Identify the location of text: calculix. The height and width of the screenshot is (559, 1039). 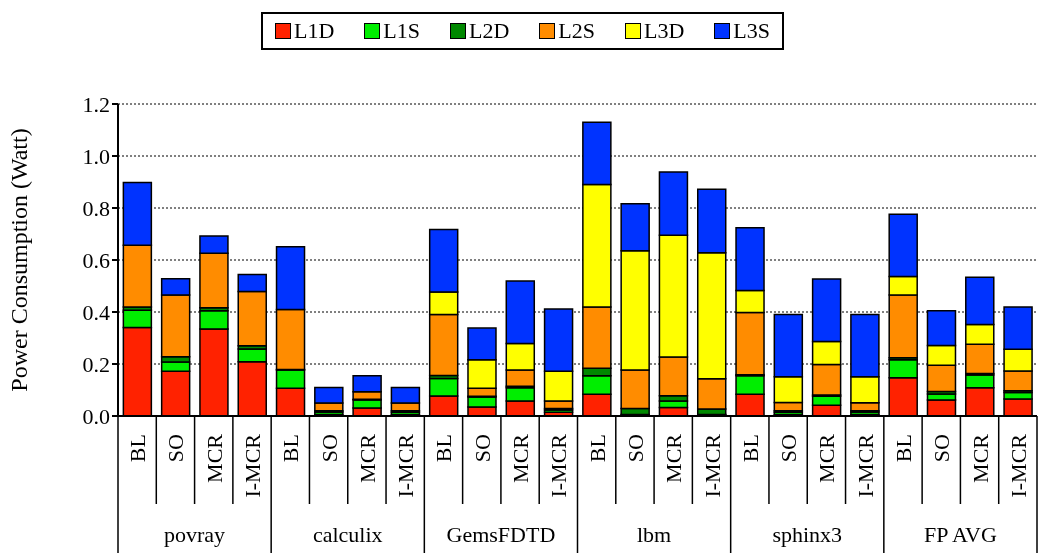
(347, 534).